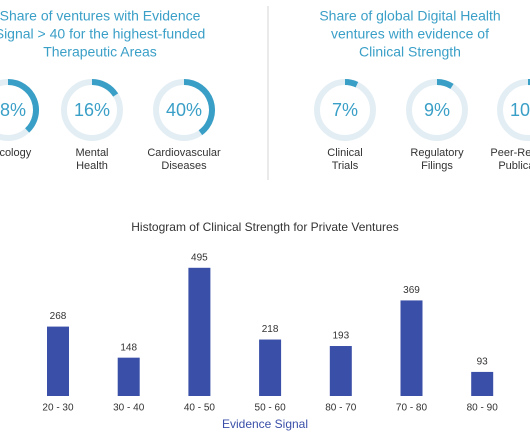 This screenshot has width=530, height=442. Describe the element at coordinates (184, 153) in the screenshot. I see `donut-label: Cardiovascular` at that location.